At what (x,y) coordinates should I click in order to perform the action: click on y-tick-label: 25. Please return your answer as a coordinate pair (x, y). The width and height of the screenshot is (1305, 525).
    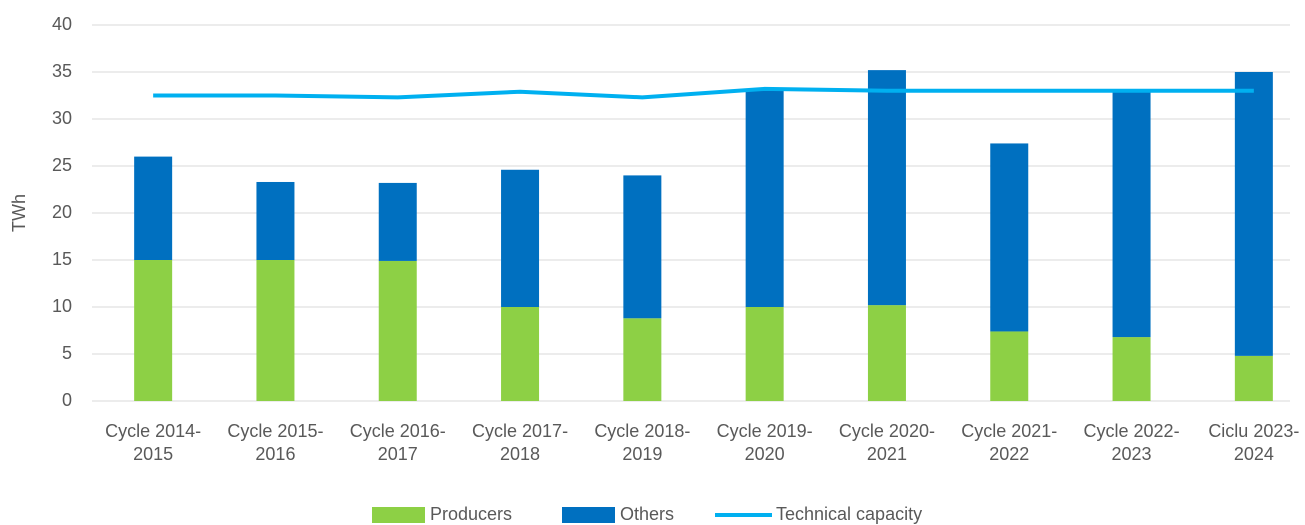
    Looking at the image, I should click on (62, 165).